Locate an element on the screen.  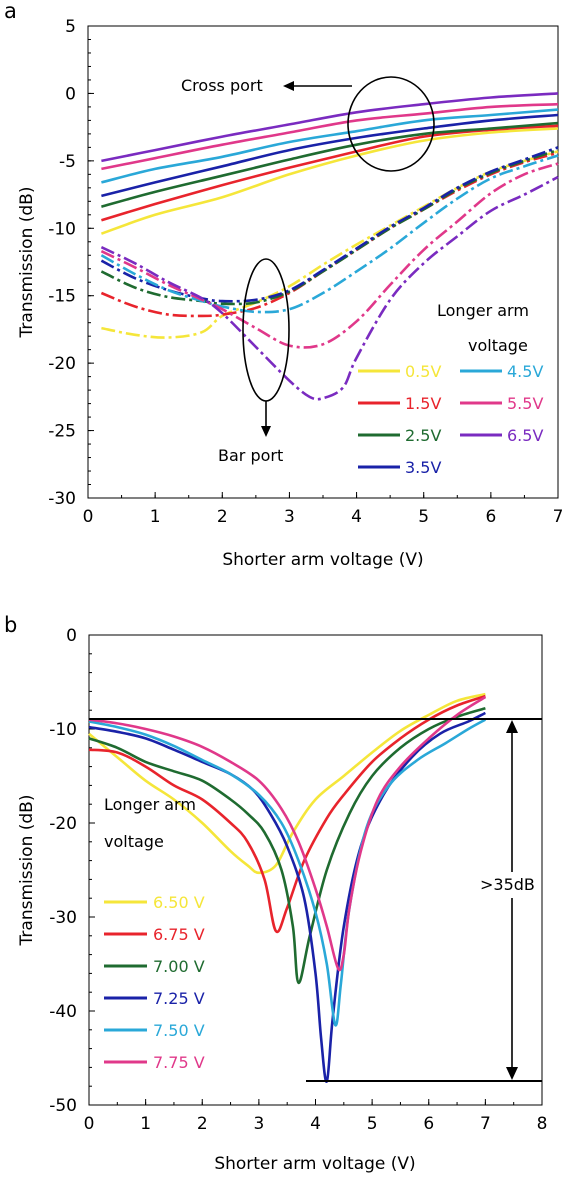
legend-label: 4.5V is located at coordinates (525, 371).